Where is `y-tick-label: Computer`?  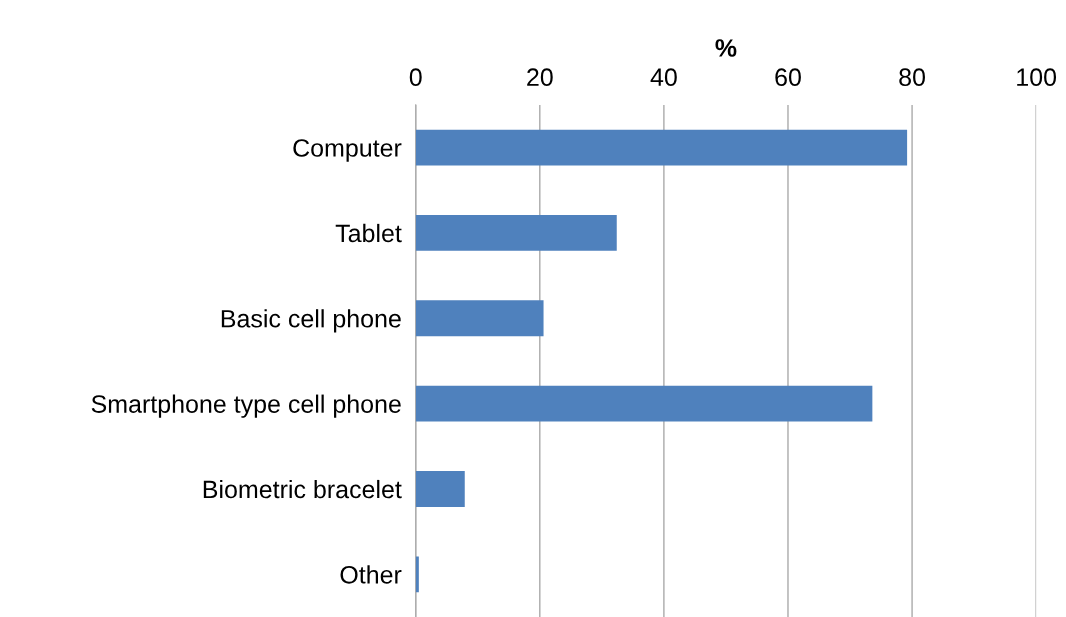
y-tick-label: Computer is located at coordinates (347, 150).